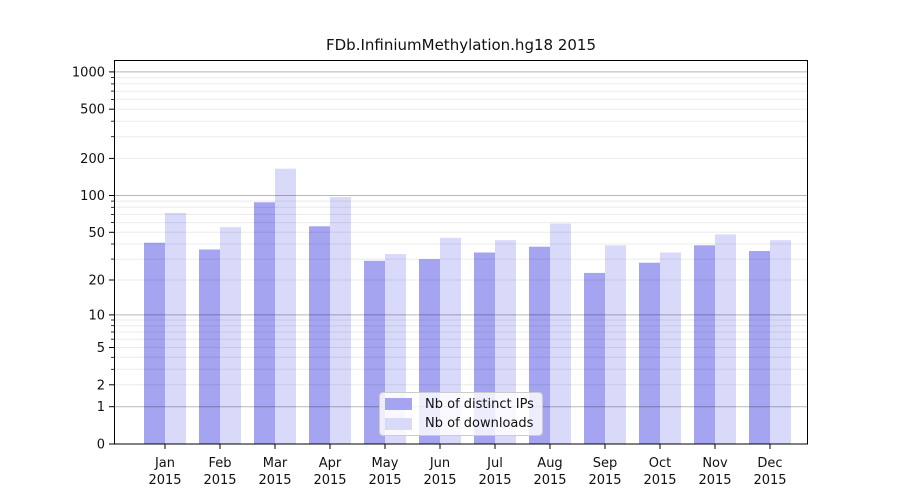  What do you see at coordinates (154, 343) in the screenshot?
I see `bar-jan-distinct-ips` at bounding box center [154, 343].